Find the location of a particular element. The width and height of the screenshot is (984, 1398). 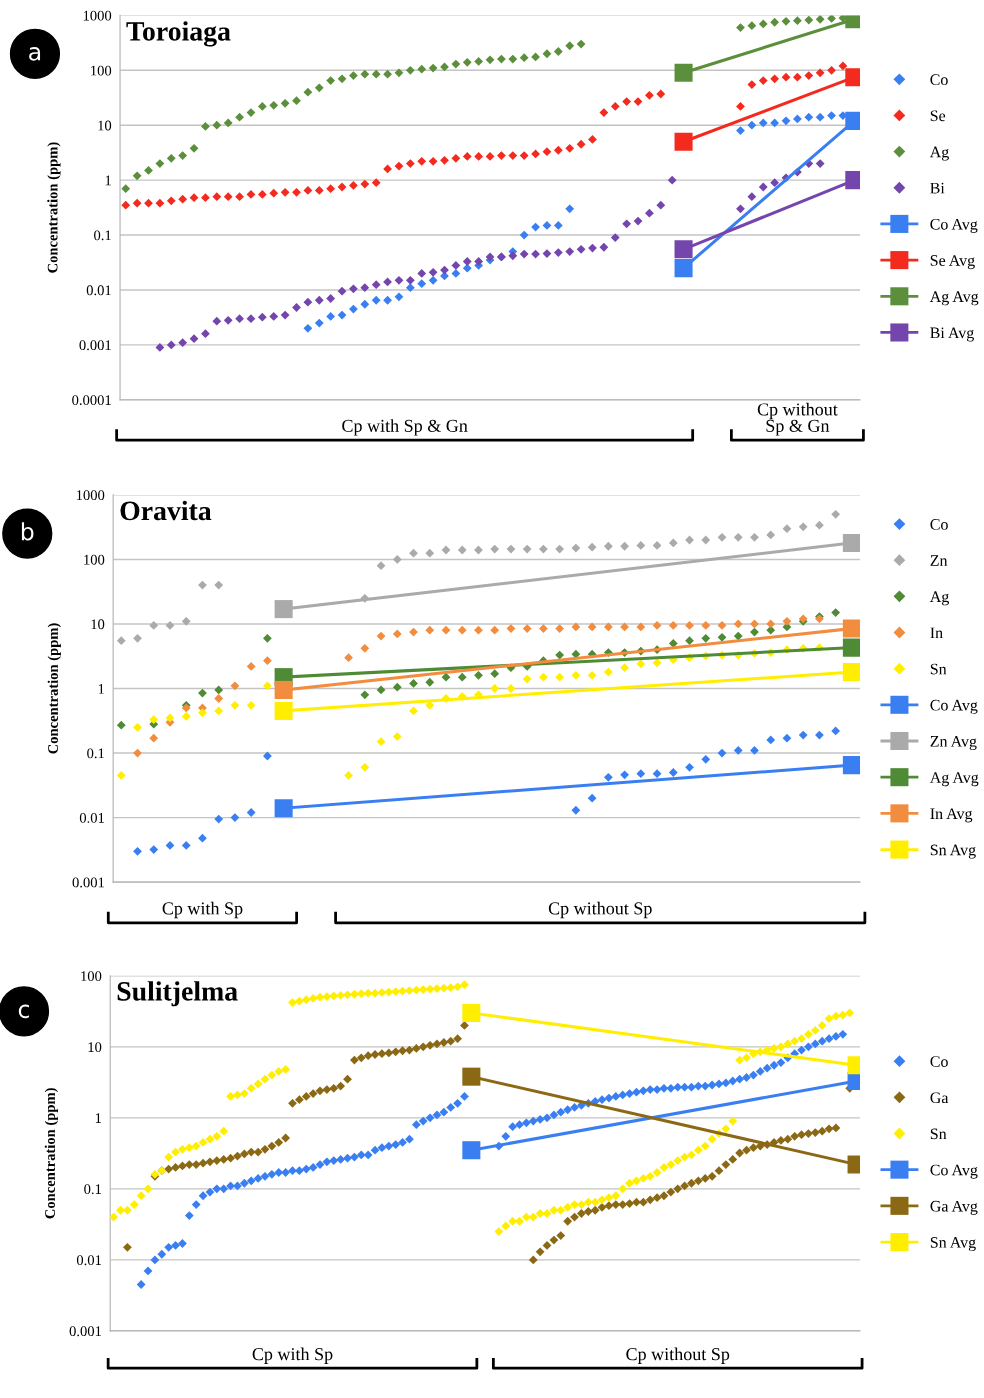

text: a is located at coordinates (35, 54).